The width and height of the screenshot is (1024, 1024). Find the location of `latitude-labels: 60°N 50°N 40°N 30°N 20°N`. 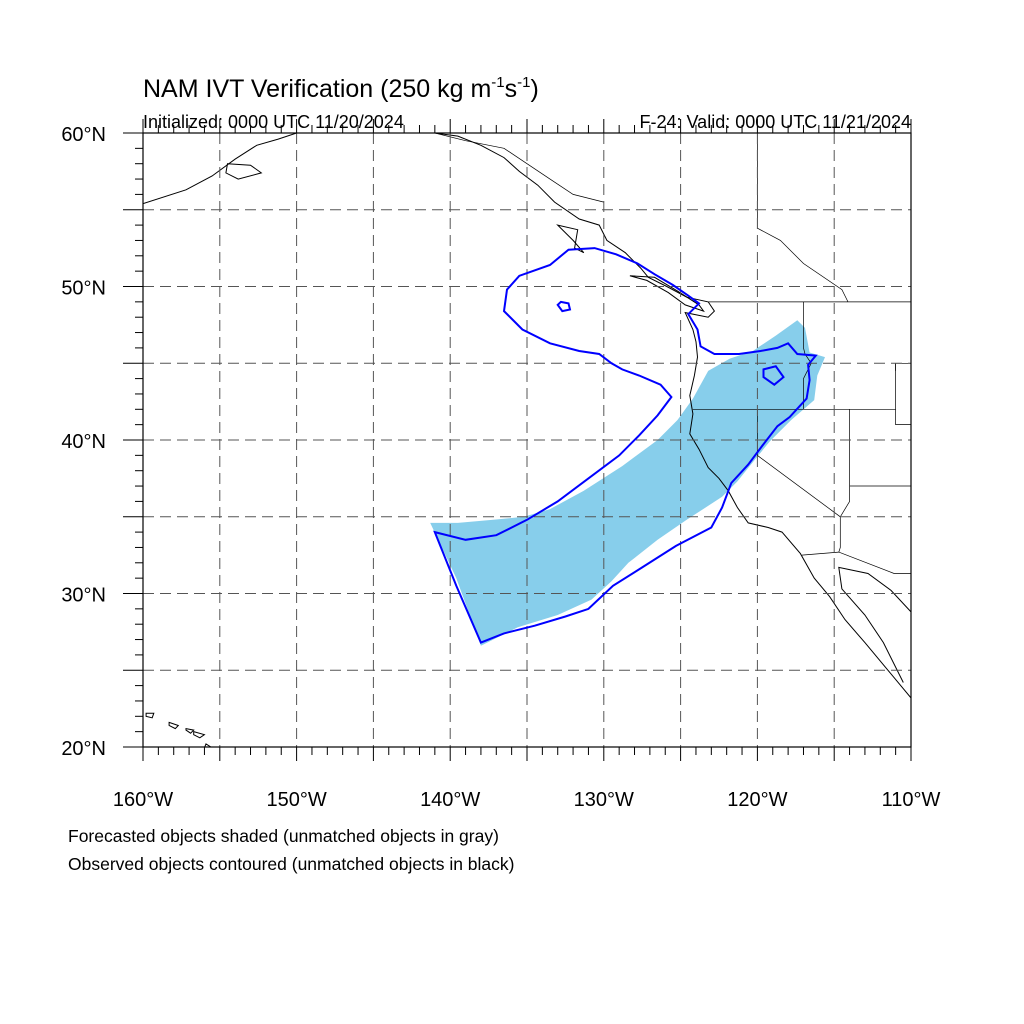

latitude-labels: 60°N 50°N 40°N 30°N 20°N is located at coordinates (83, 442).